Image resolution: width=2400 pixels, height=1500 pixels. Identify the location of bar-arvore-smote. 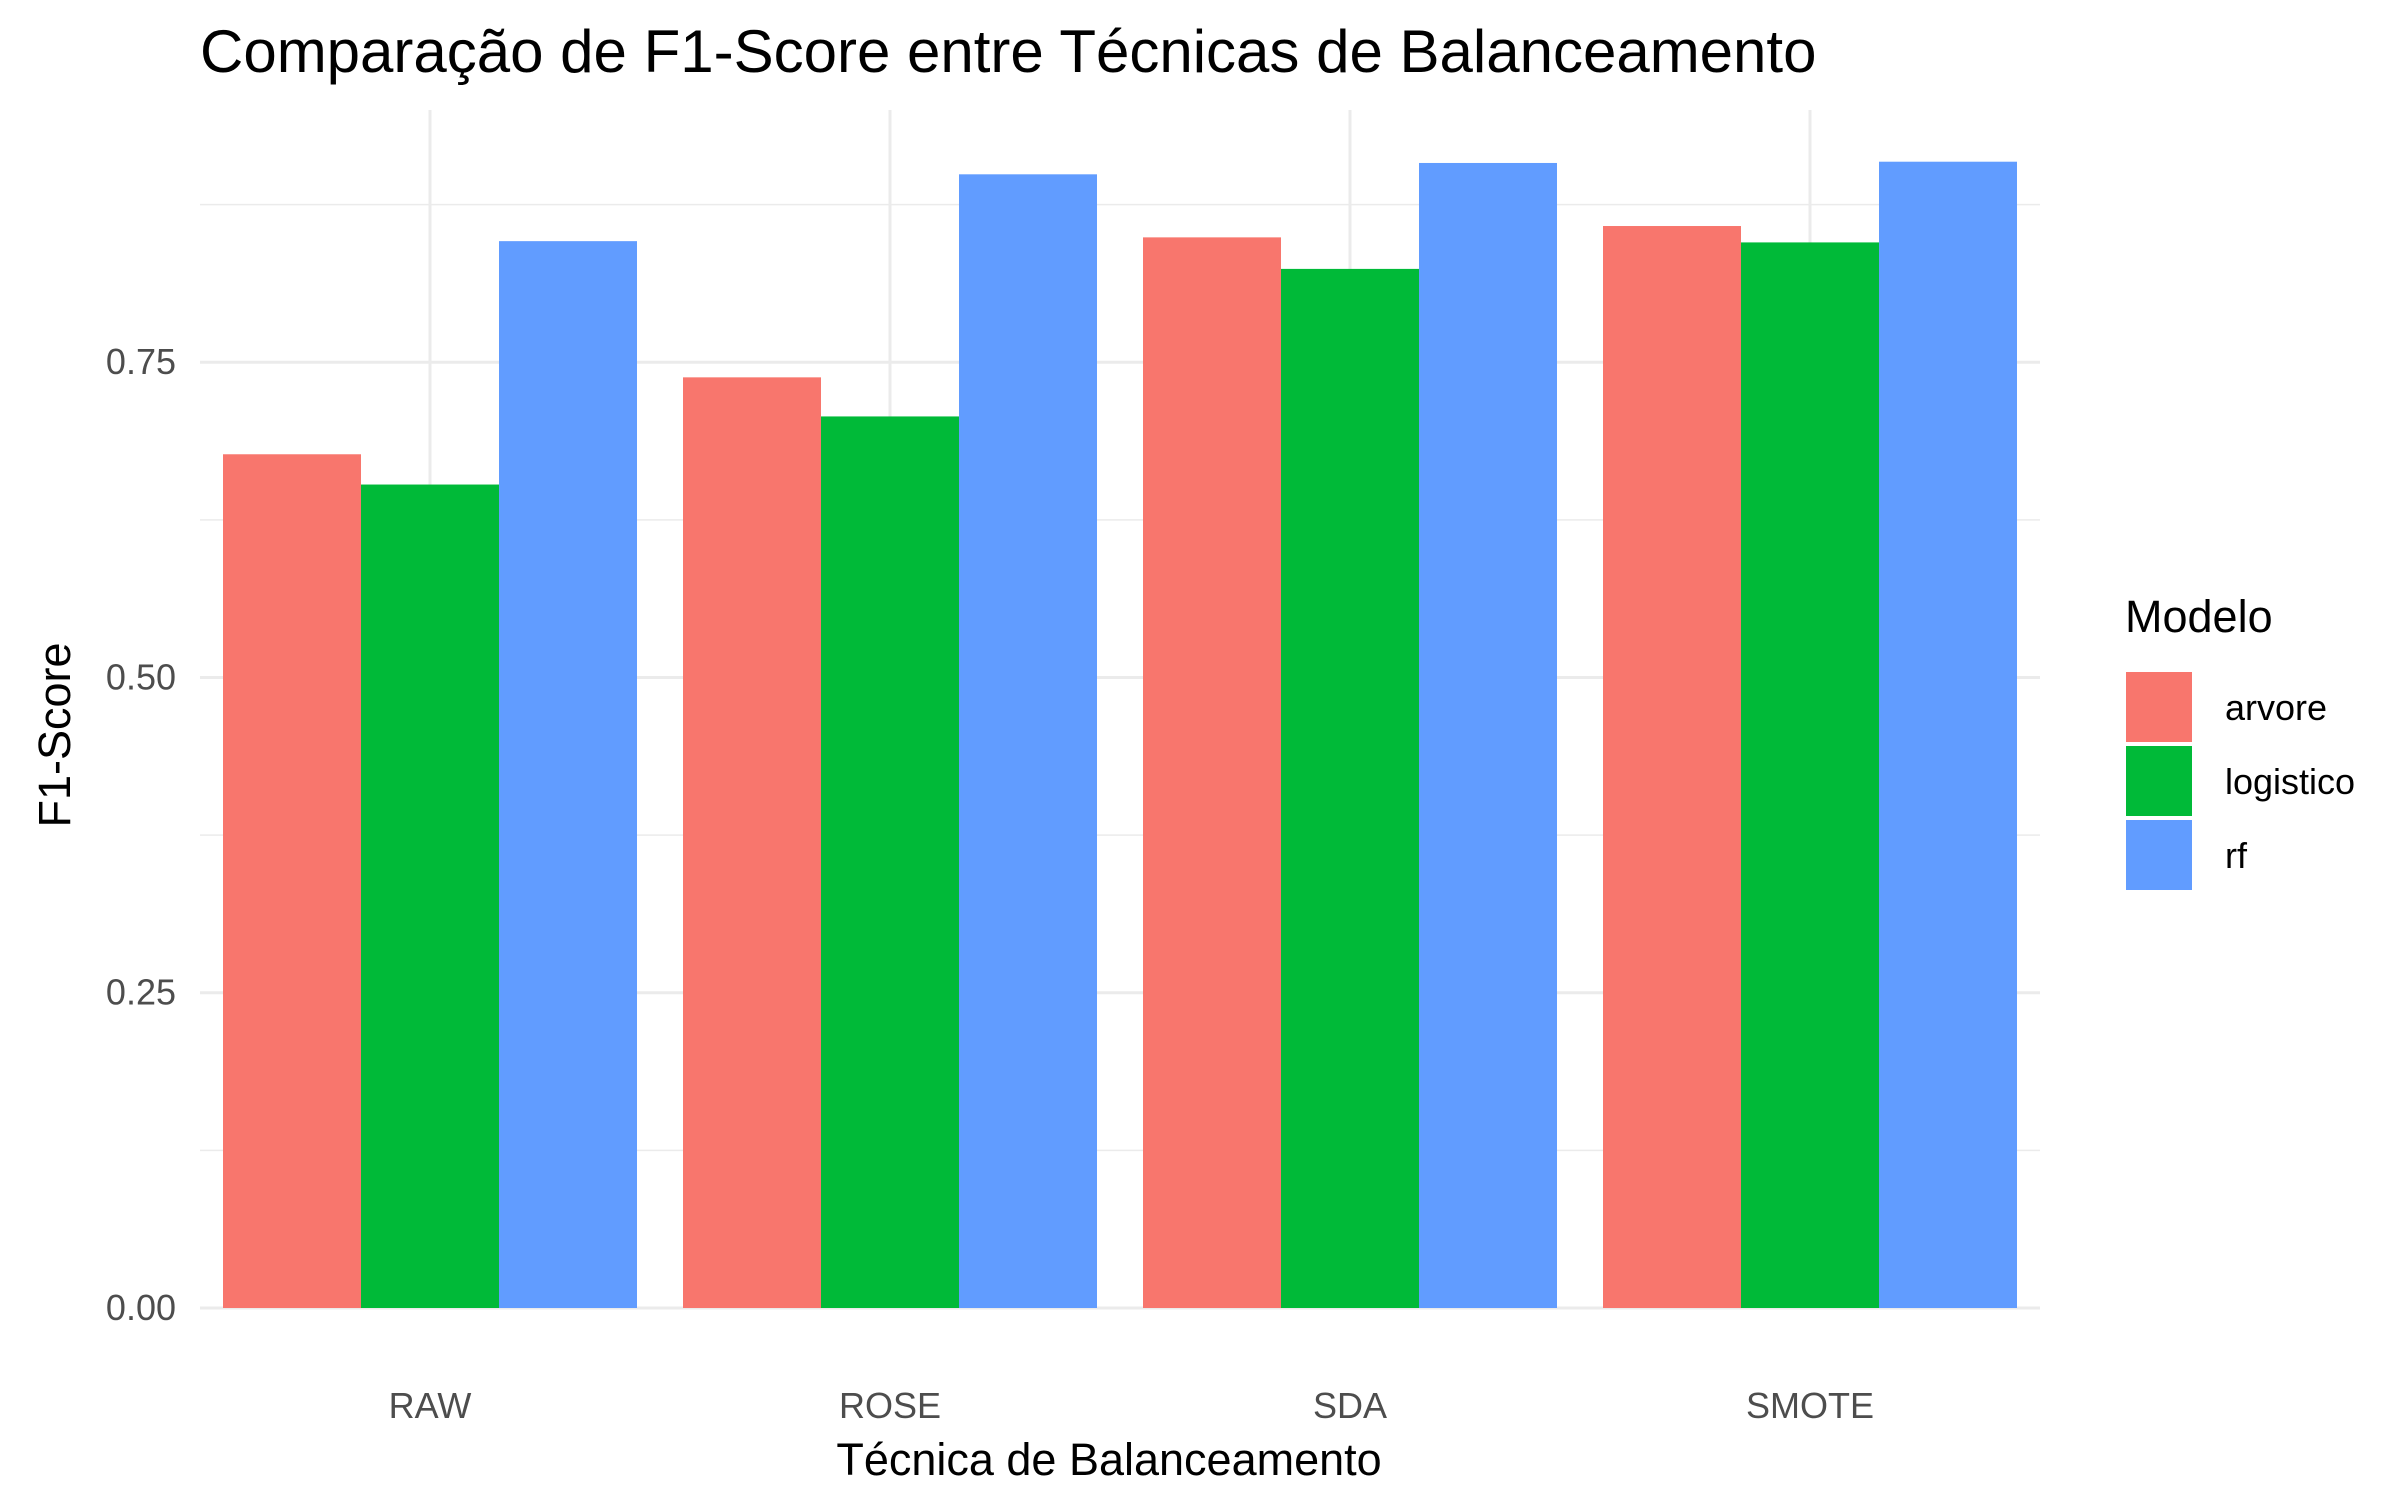
(1672, 767).